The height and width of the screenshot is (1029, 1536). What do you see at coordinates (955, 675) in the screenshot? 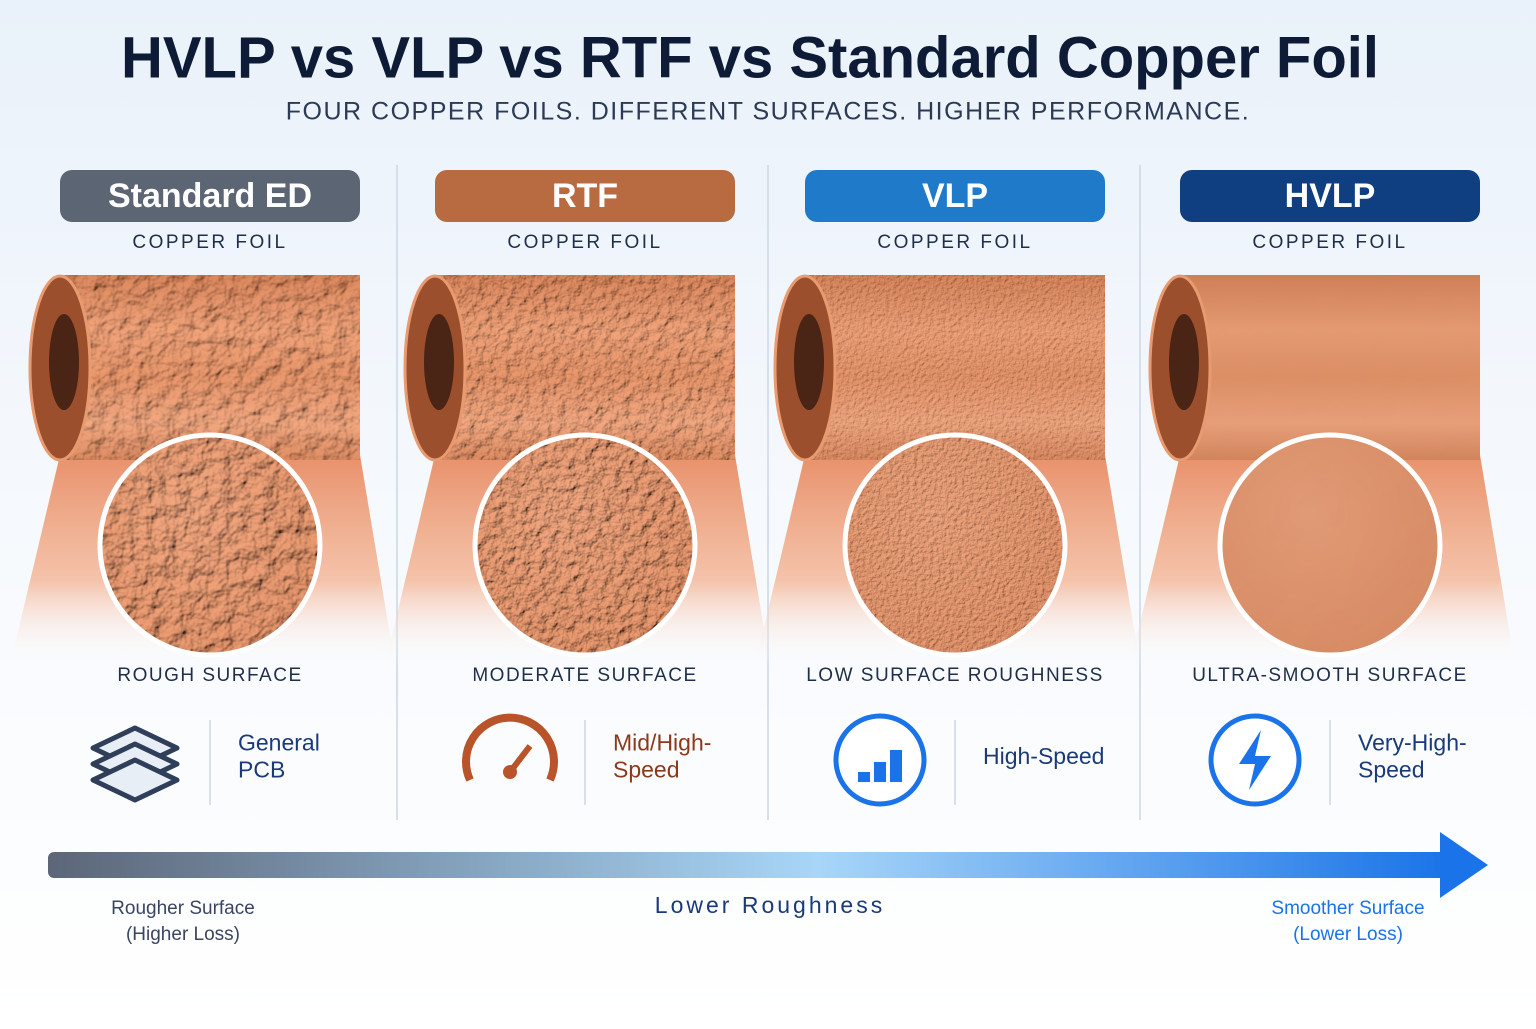
I see `surface-label: LOW SURFACE ROUGHNESS` at bounding box center [955, 675].